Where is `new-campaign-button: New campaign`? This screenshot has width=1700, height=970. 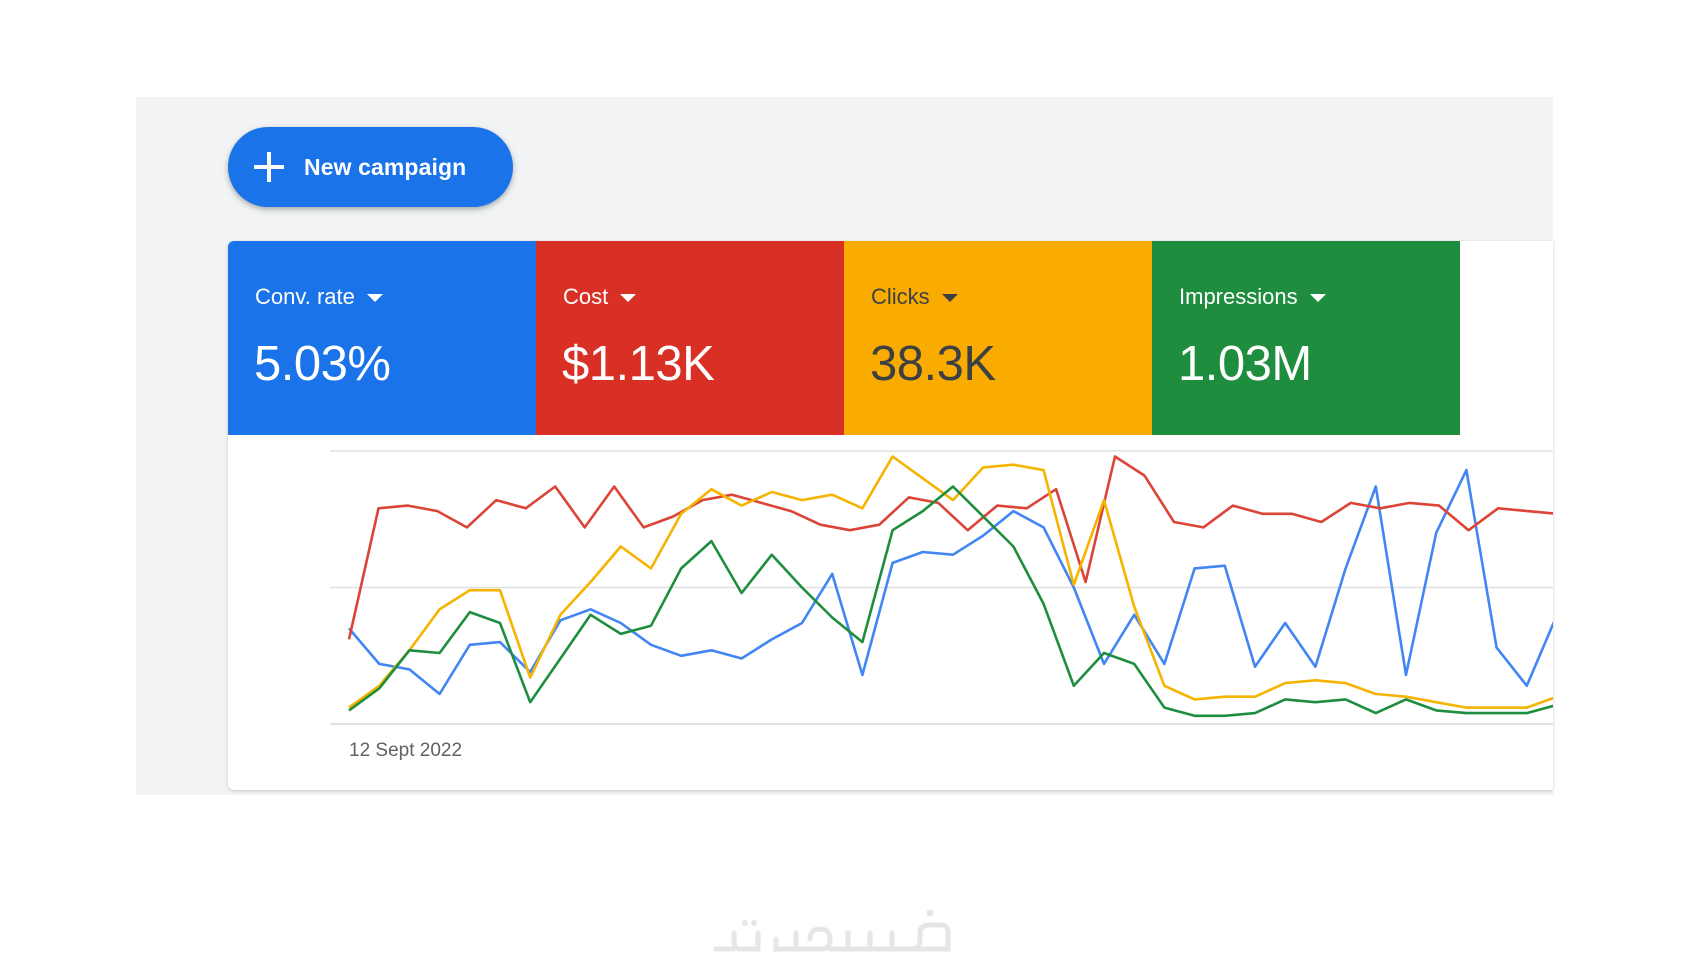
new-campaign-button: New campaign is located at coordinates (370, 167).